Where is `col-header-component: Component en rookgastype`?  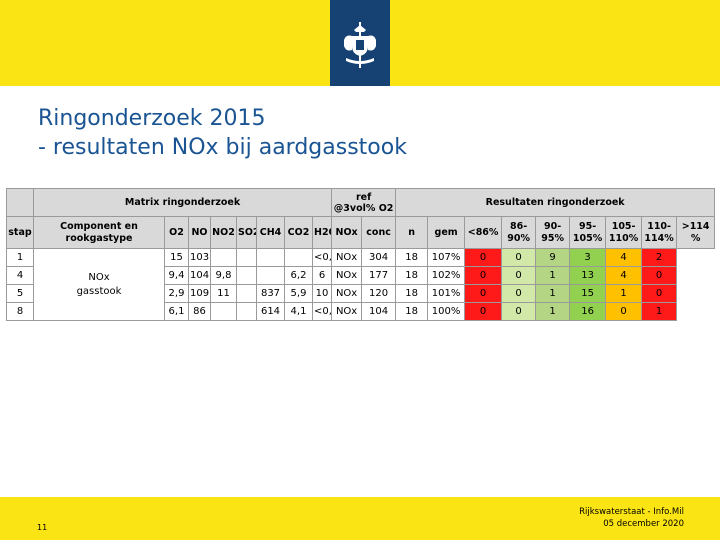 col-header-component: Component en rookgastype is located at coordinates (99, 232).